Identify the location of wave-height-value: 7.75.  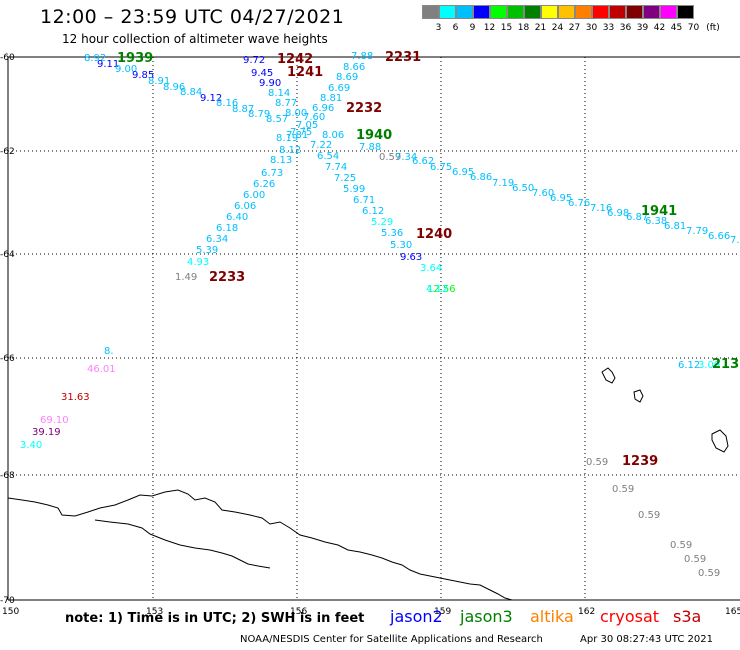
(301, 132).